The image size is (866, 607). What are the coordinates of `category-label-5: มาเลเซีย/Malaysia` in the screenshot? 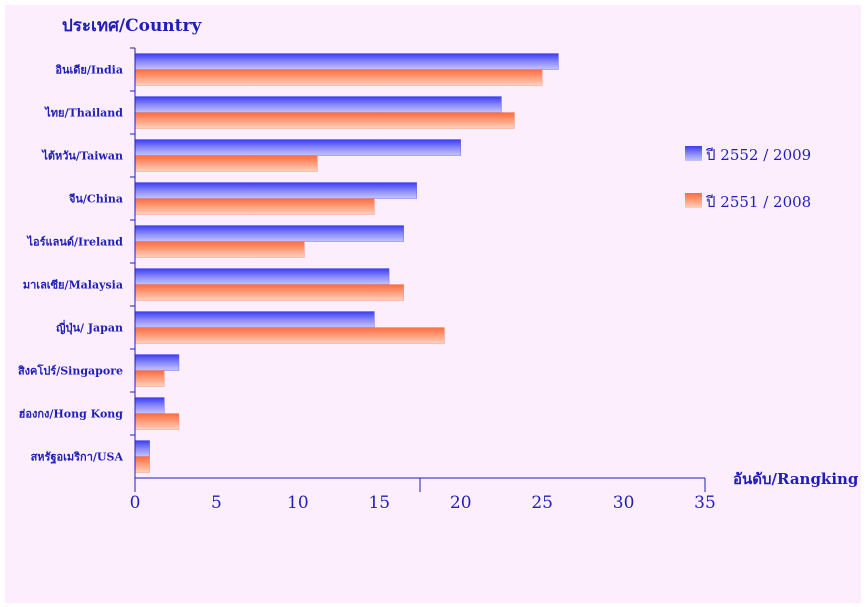 It's located at (73, 285).